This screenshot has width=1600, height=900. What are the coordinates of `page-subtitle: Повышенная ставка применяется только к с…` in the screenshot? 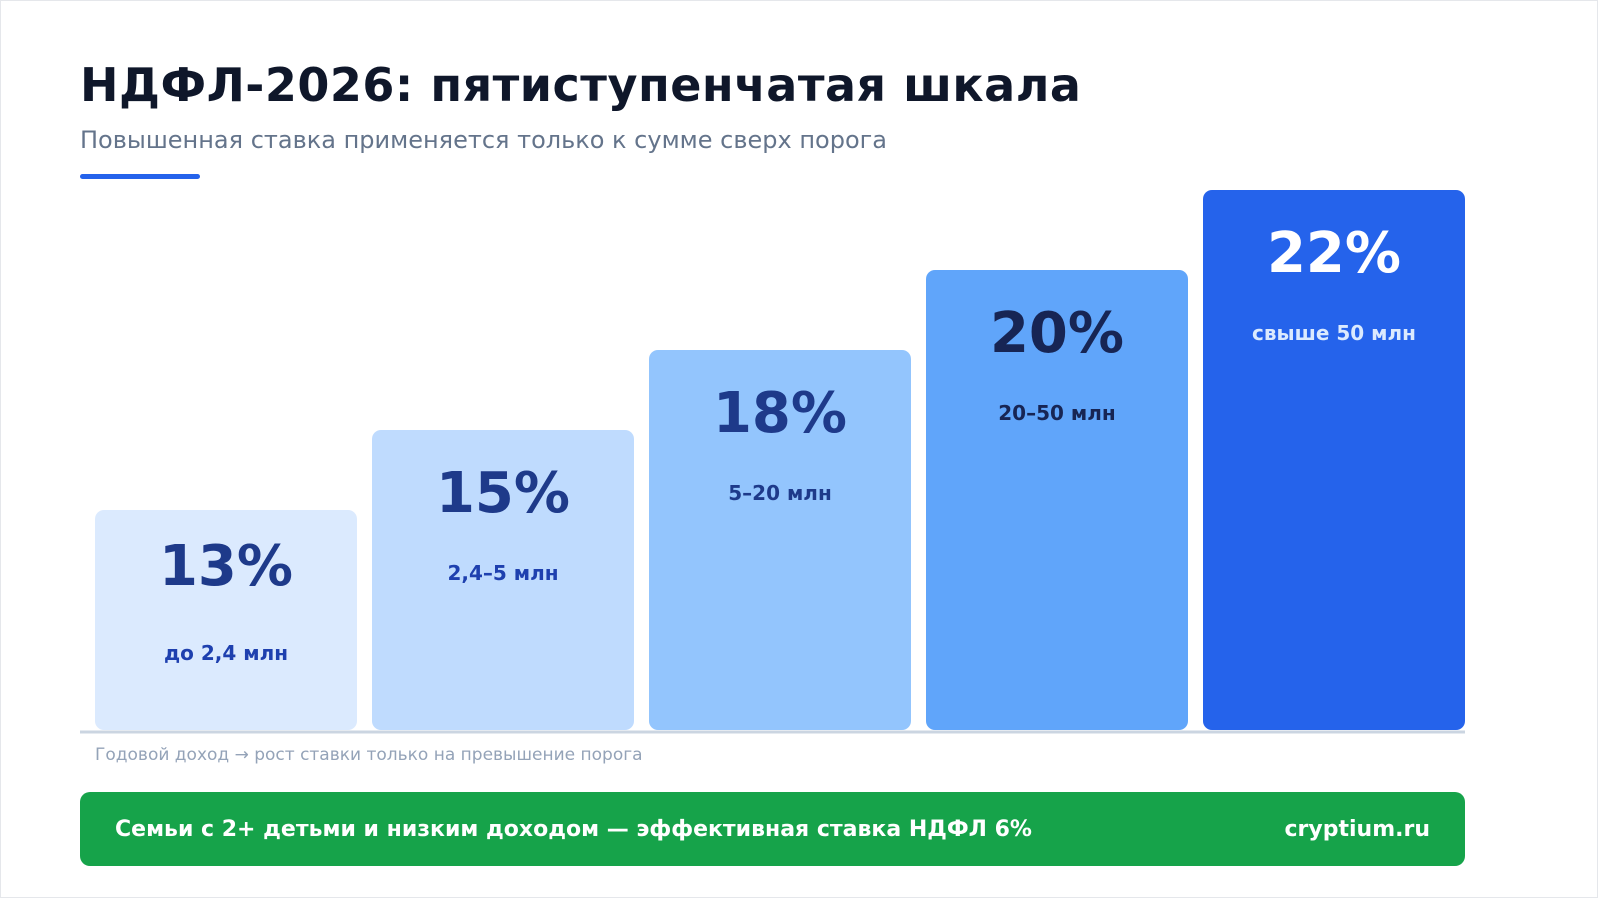 It's located at (483, 140).